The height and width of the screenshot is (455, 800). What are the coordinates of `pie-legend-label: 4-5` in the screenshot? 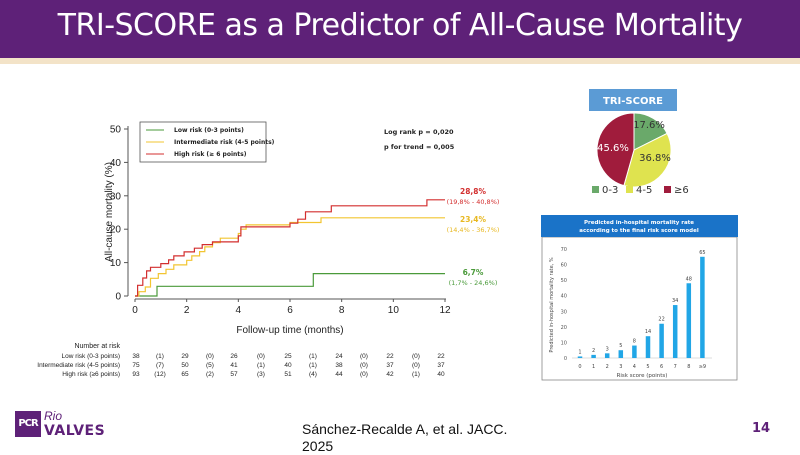 It's located at (644, 190).